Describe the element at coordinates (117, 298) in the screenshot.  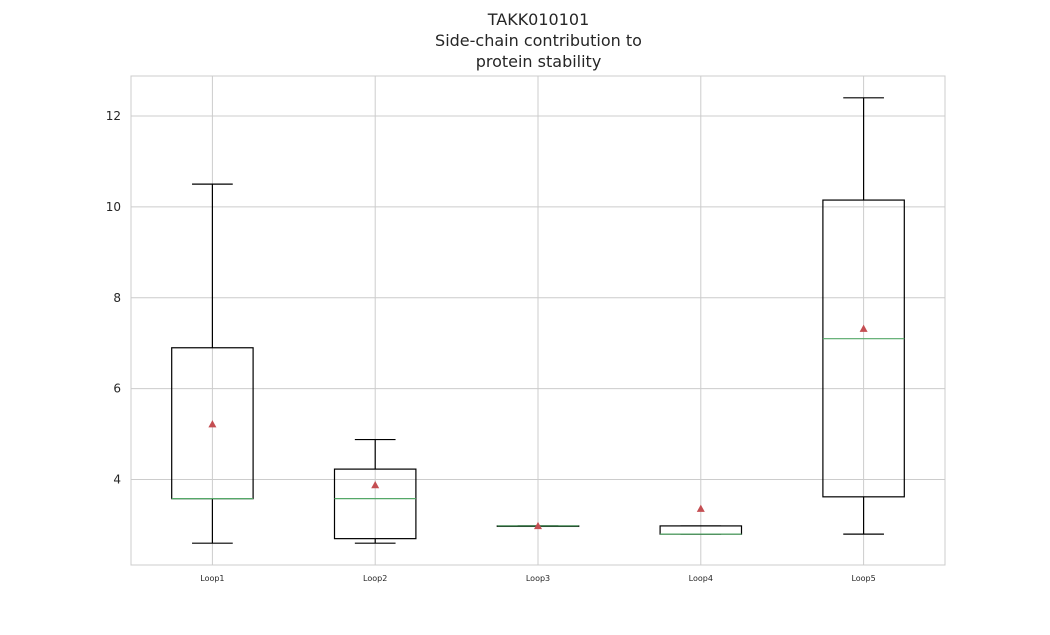
I see `y-tick-label: 8` at that location.